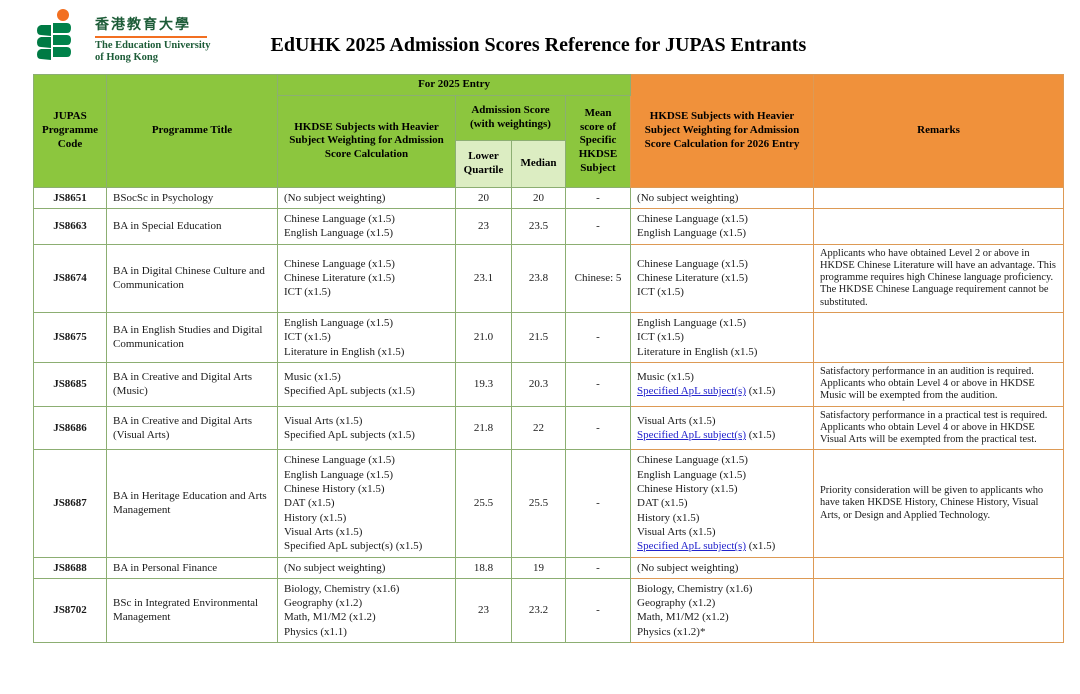 This screenshot has width=1080, height=694. I want to click on programme-code-cell: JS8687, so click(70, 503).